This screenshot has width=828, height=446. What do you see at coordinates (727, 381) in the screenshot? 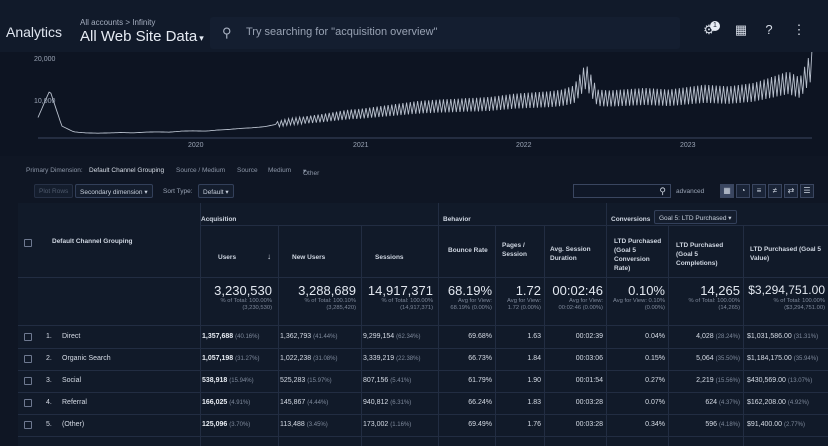
I see `completions-pct: (15.56%)` at bounding box center [727, 381].